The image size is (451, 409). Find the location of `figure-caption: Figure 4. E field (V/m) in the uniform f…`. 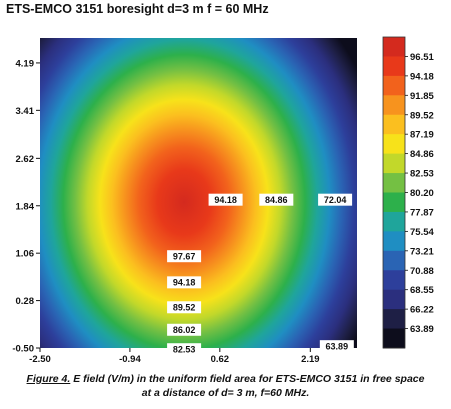

figure-caption: Figure 4. E field (V/m) in the uniform f… is located at coordinates (225, 386).